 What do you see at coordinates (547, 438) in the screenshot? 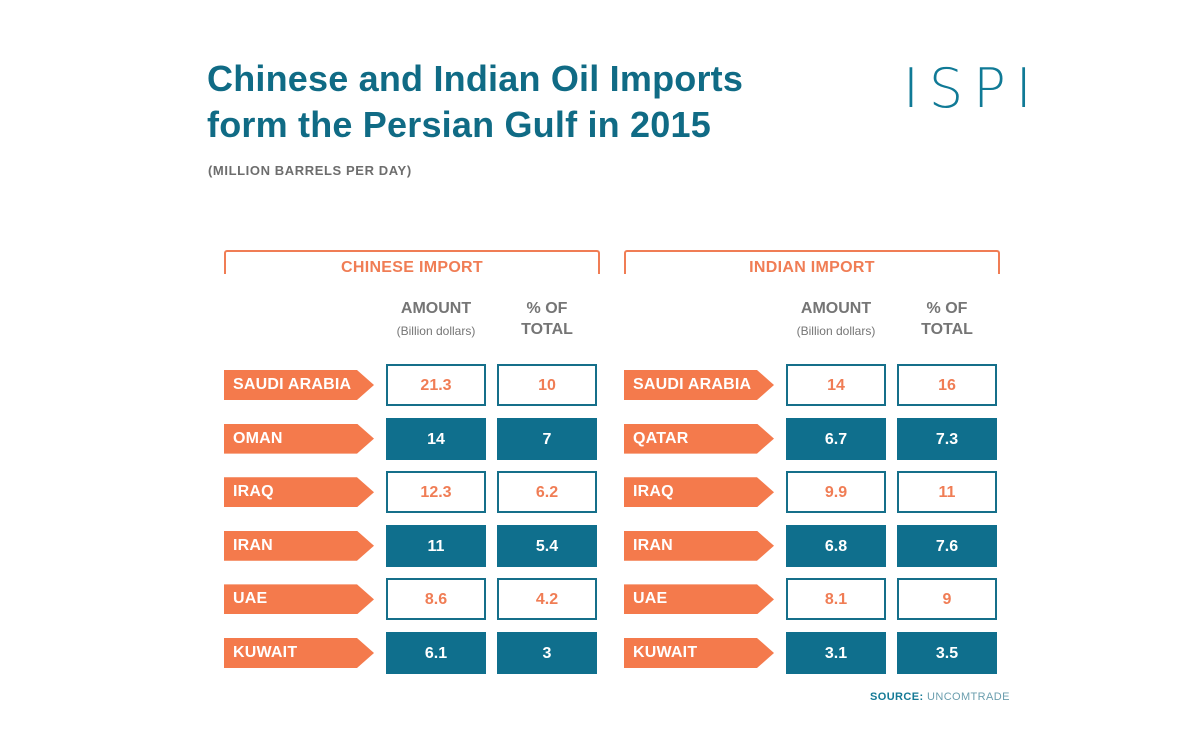
I see `percent-cell: 7` at bounding box center [547, 438].